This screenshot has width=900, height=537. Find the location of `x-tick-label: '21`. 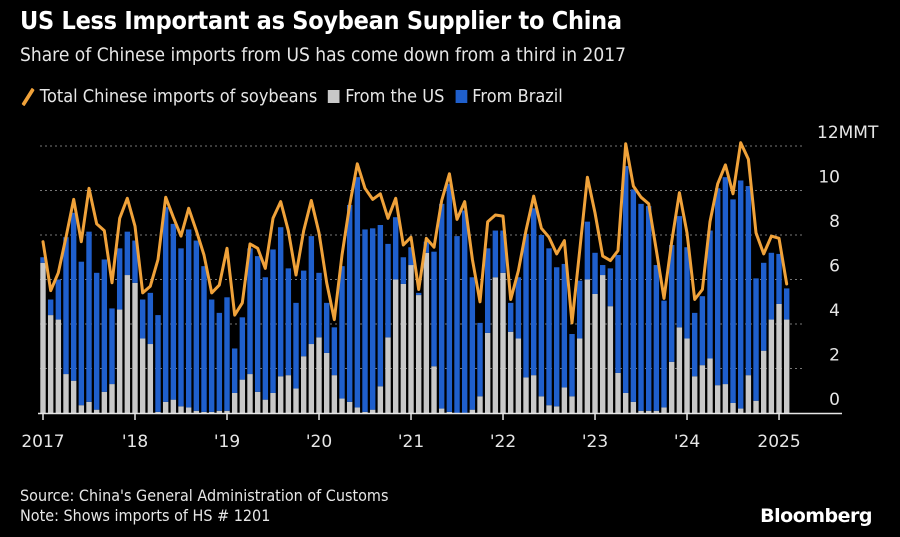

x-tick-label: '21 is located at coordinates (411, 442).